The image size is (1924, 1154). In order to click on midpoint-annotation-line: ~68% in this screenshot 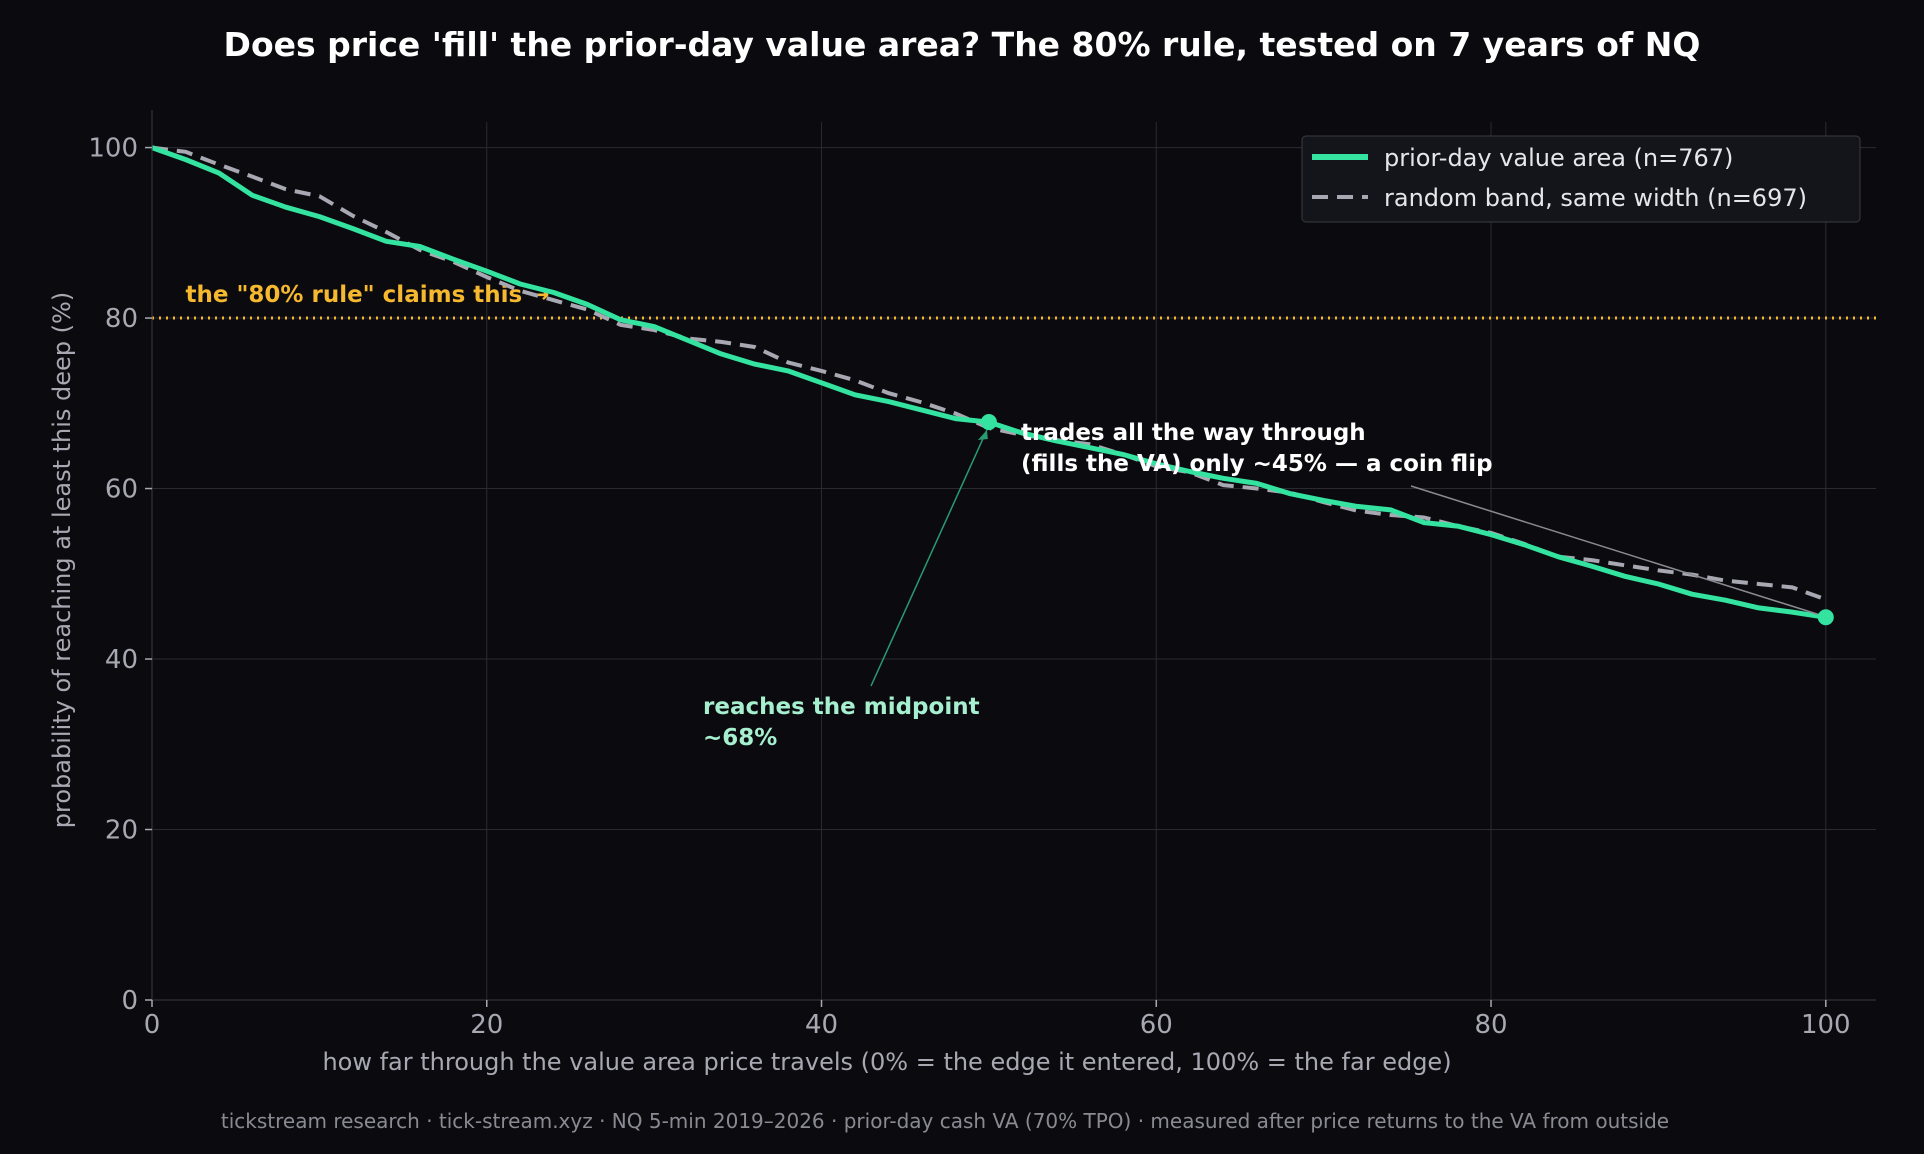, I will do `click(740, 738)`.